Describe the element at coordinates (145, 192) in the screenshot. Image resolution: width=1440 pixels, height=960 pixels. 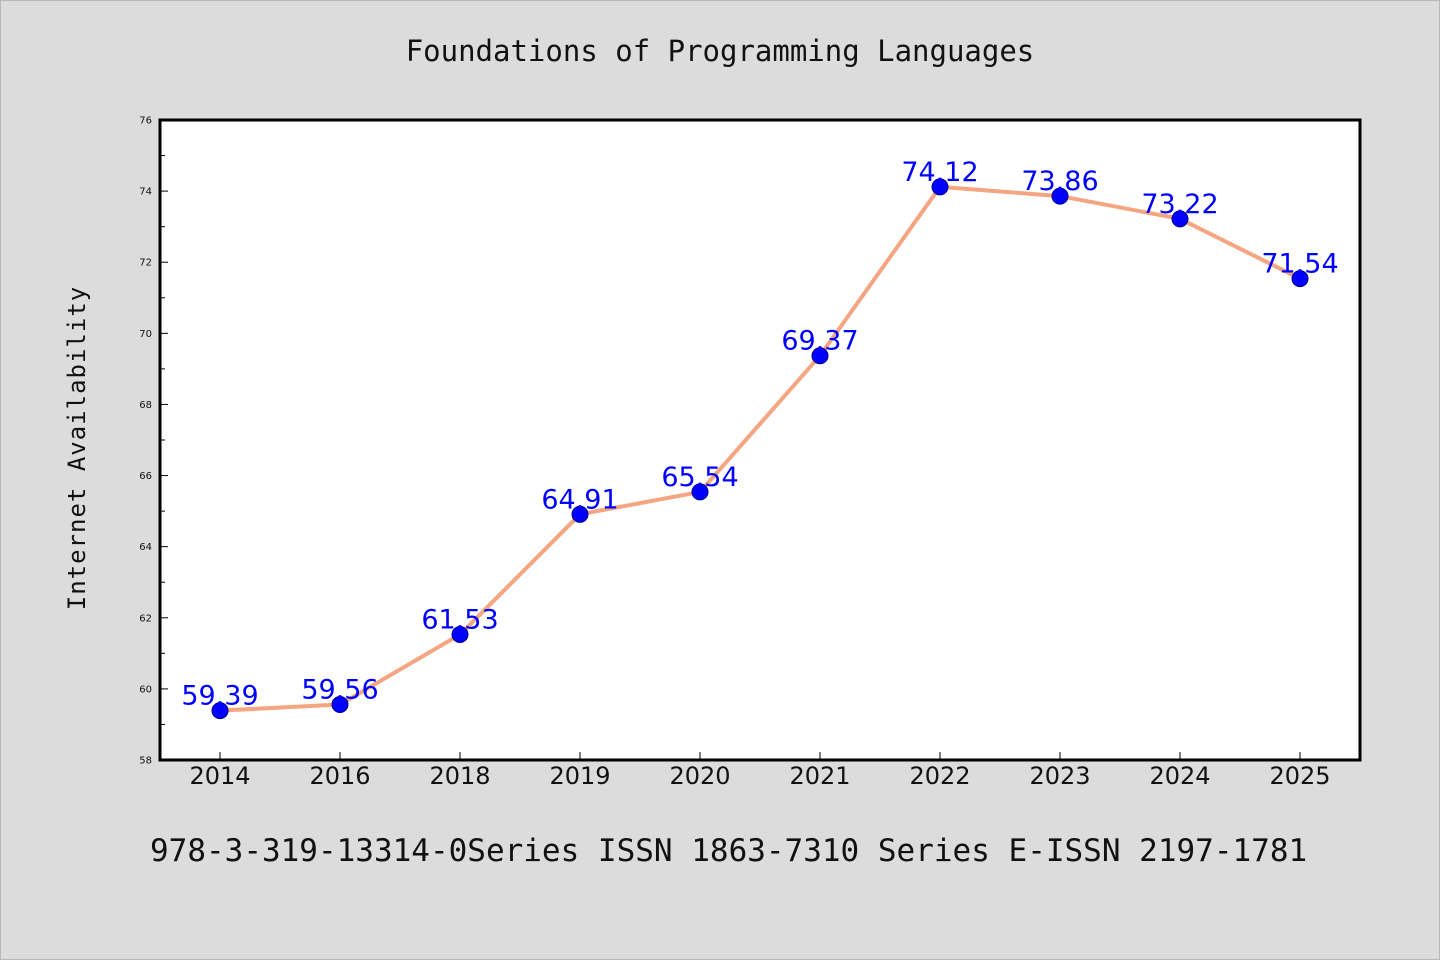
I see `y-tick-label: 74` at that location.